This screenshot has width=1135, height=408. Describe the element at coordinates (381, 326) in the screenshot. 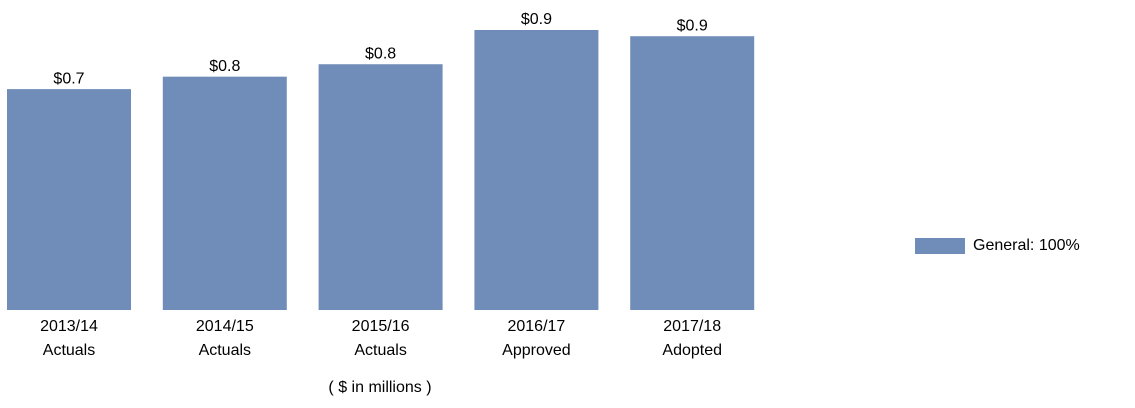

I see `x-tick-label: 2015/16` at that location.